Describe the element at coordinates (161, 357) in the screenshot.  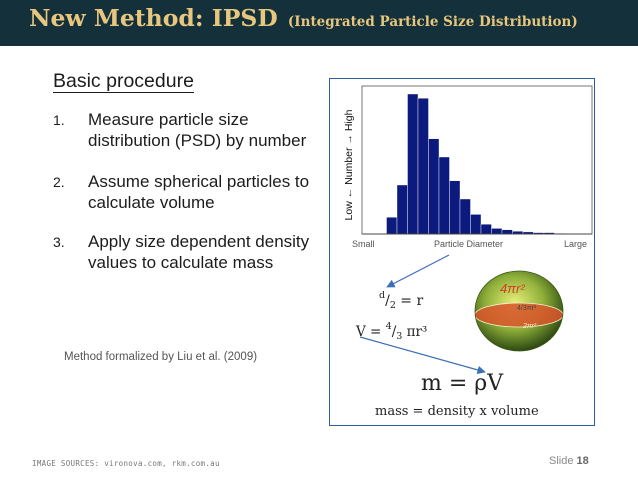
I see `method-credit: Method formalized by Liu et al. (2009)` at that location.